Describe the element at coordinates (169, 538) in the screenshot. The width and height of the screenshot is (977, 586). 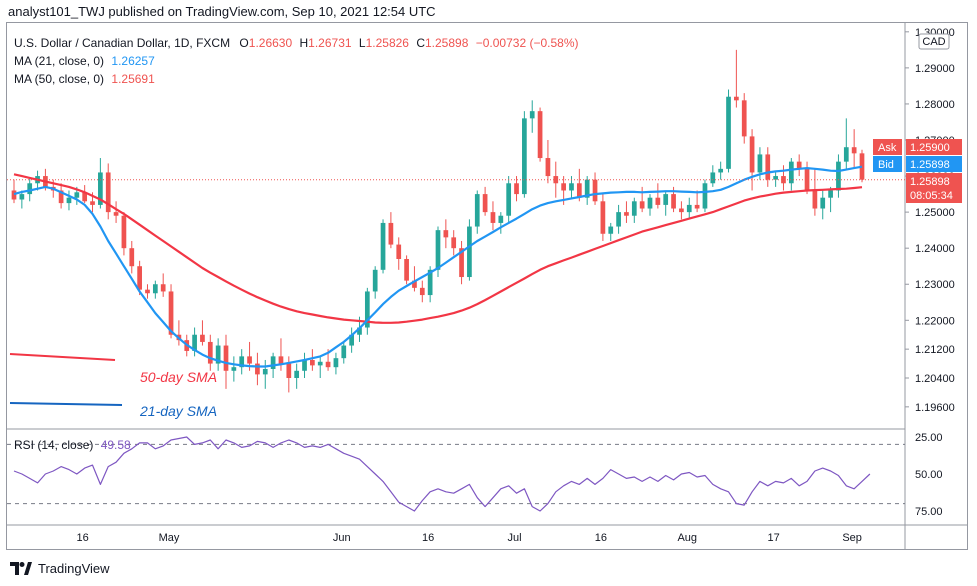
I see `time-tick-label: May` at that location.